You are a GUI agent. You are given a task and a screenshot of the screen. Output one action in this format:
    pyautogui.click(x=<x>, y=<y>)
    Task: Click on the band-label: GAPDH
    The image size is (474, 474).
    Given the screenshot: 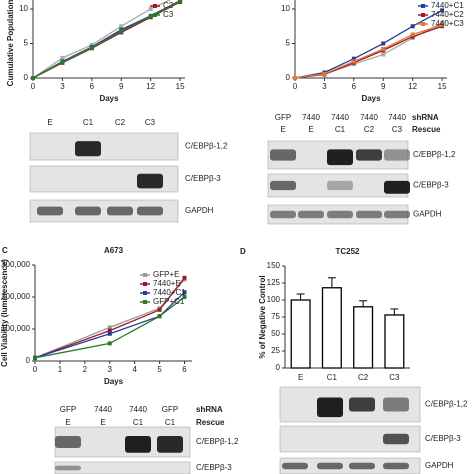 What is the action you would take?
    pyautogui.click(x=427, y=214)
    